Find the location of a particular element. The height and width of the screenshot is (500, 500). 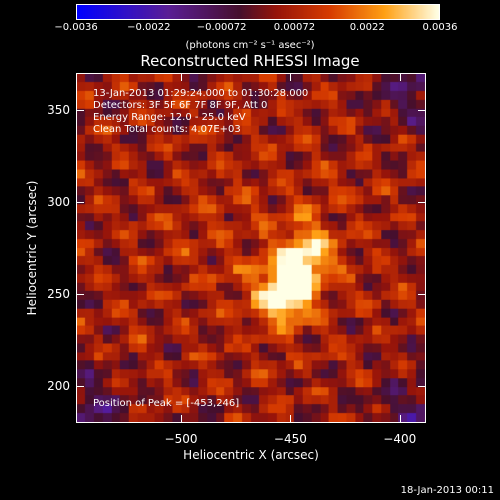

energy-range-text: Energy Range: 12.0 - 25.0 keV is located at coordinates (169, 117).